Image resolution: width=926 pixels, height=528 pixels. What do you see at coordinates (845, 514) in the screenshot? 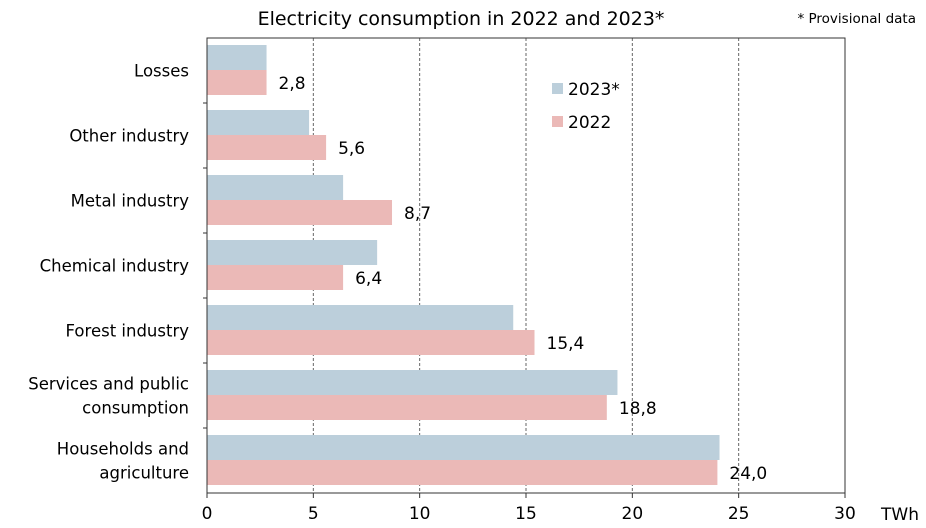
I see `x-tick-label: 30` at bounding box center [845, 514].